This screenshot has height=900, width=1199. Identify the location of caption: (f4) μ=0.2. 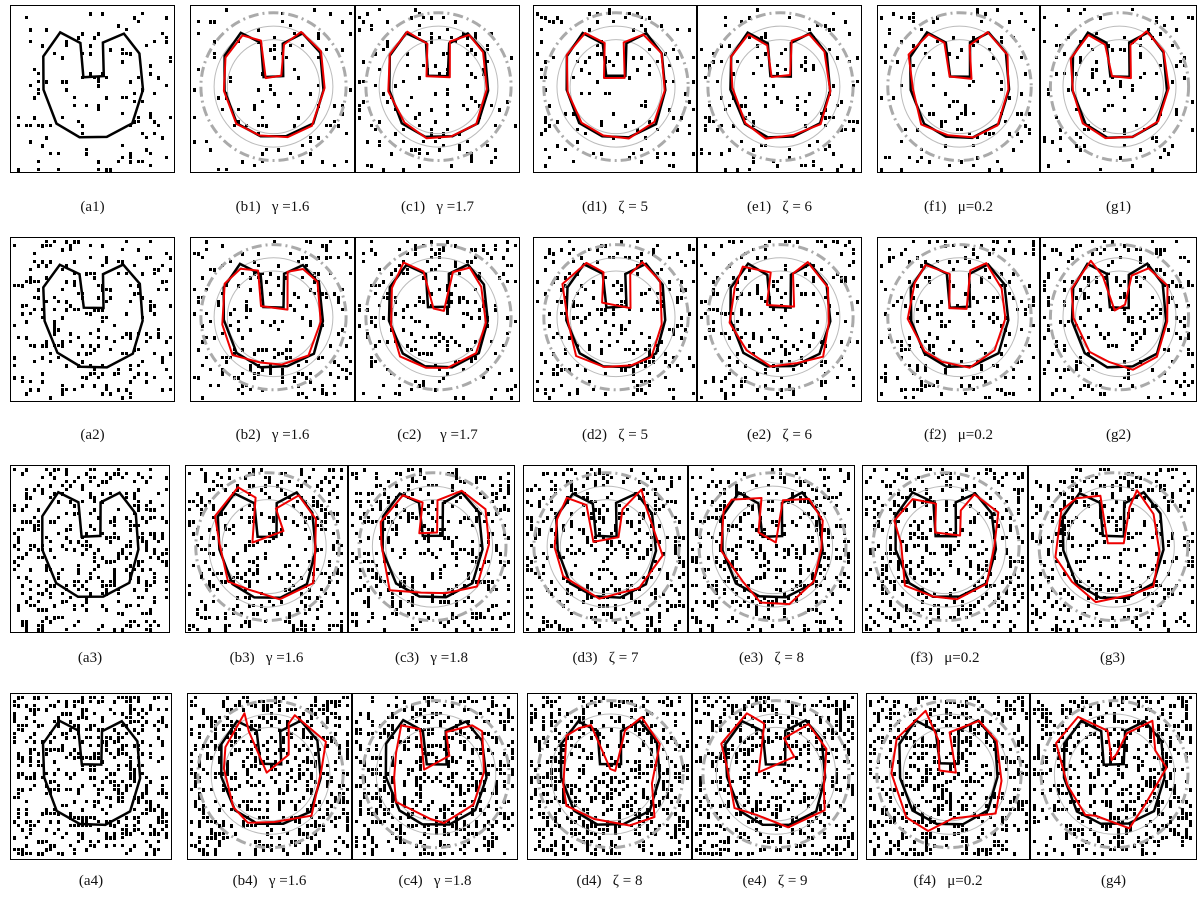
(948, 881).